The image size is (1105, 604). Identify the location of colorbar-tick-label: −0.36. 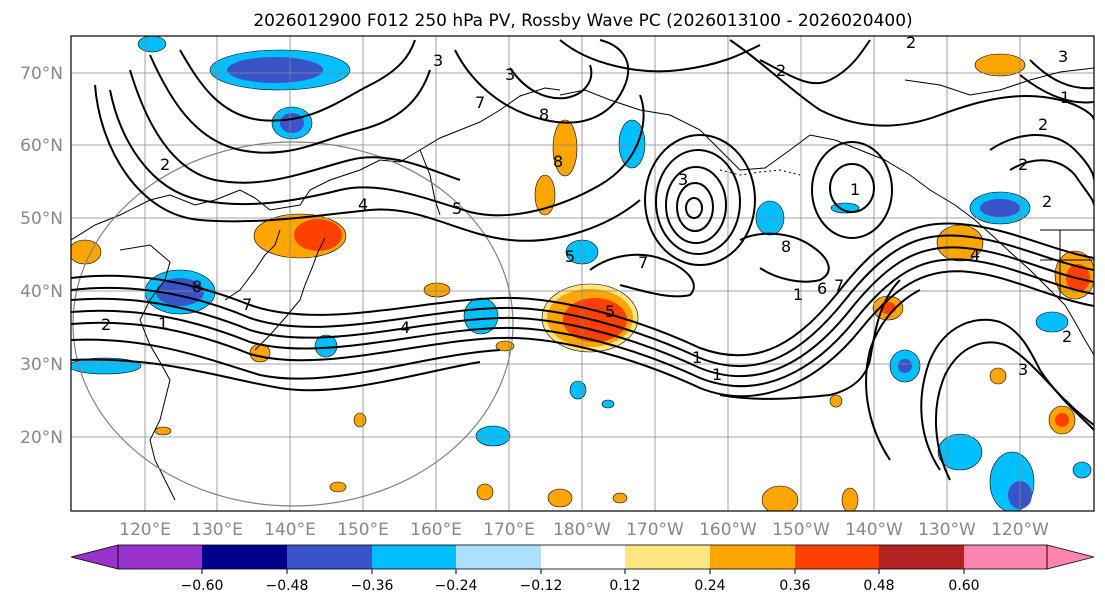
(372, 586).